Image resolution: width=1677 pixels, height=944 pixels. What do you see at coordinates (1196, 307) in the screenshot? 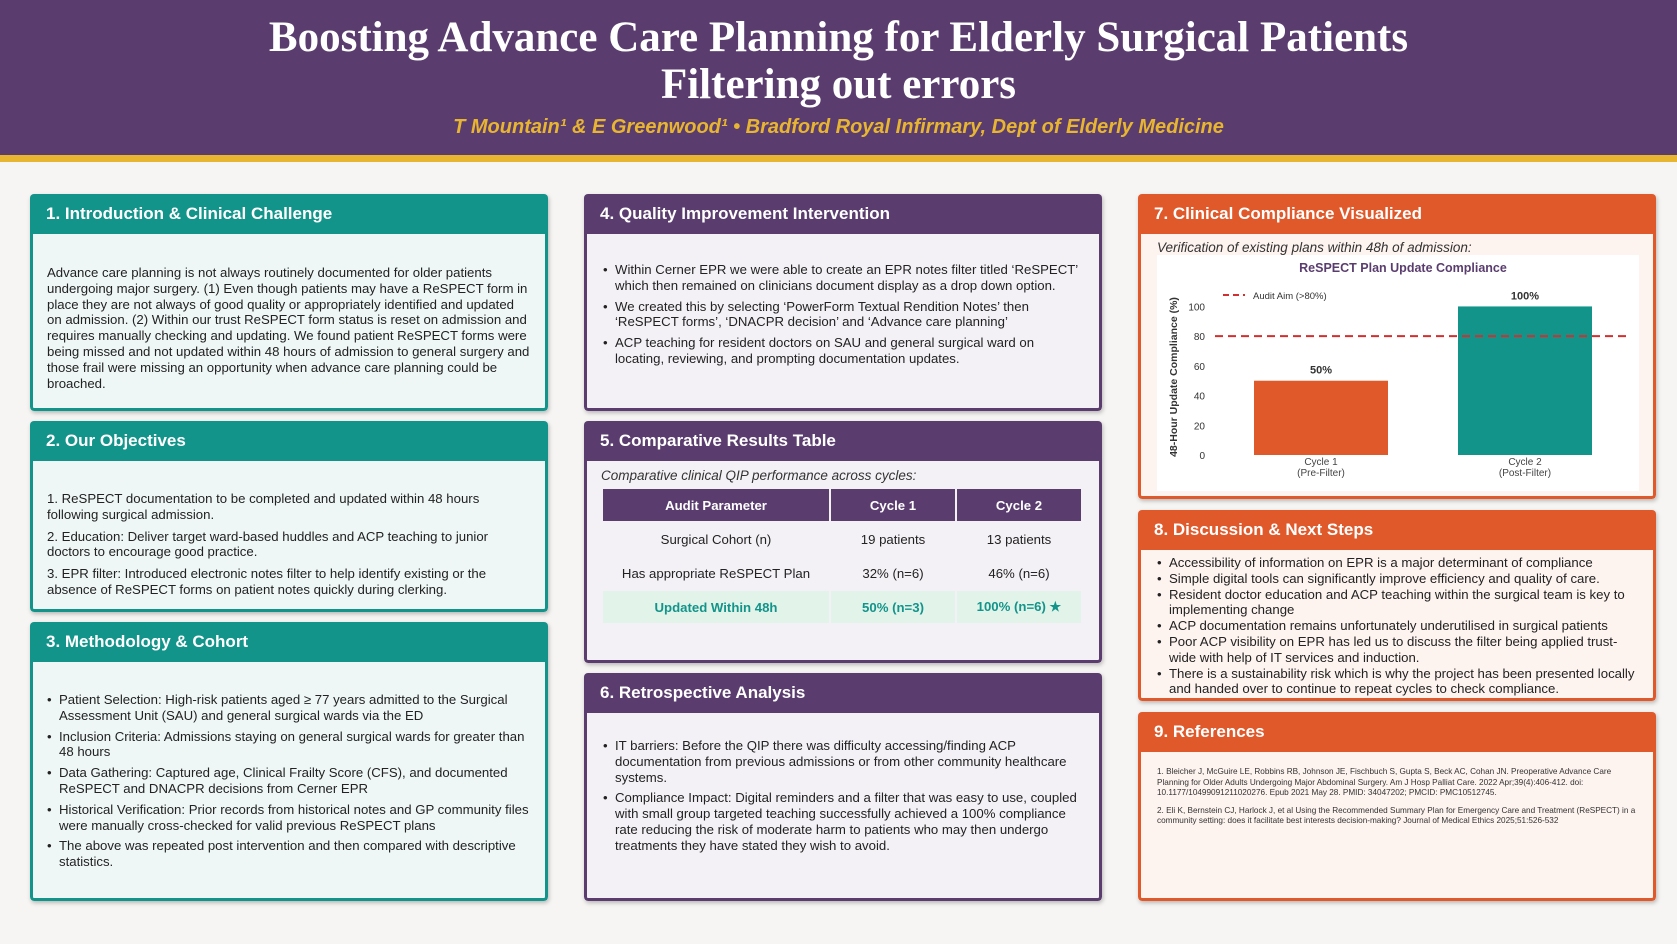
I see `y-tick-label: 100` at bounding box center [1196, 307].